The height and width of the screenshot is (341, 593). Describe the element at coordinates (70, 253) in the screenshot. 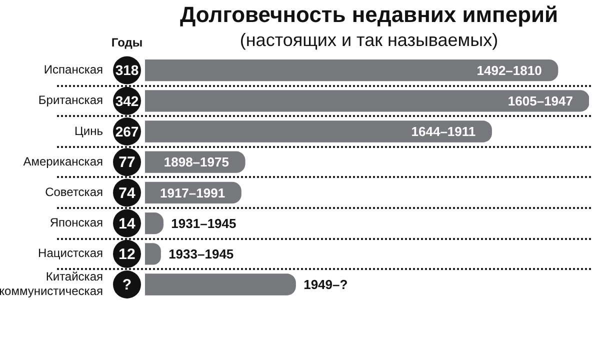

I see `y-tick-label: Нацистская` at that location.